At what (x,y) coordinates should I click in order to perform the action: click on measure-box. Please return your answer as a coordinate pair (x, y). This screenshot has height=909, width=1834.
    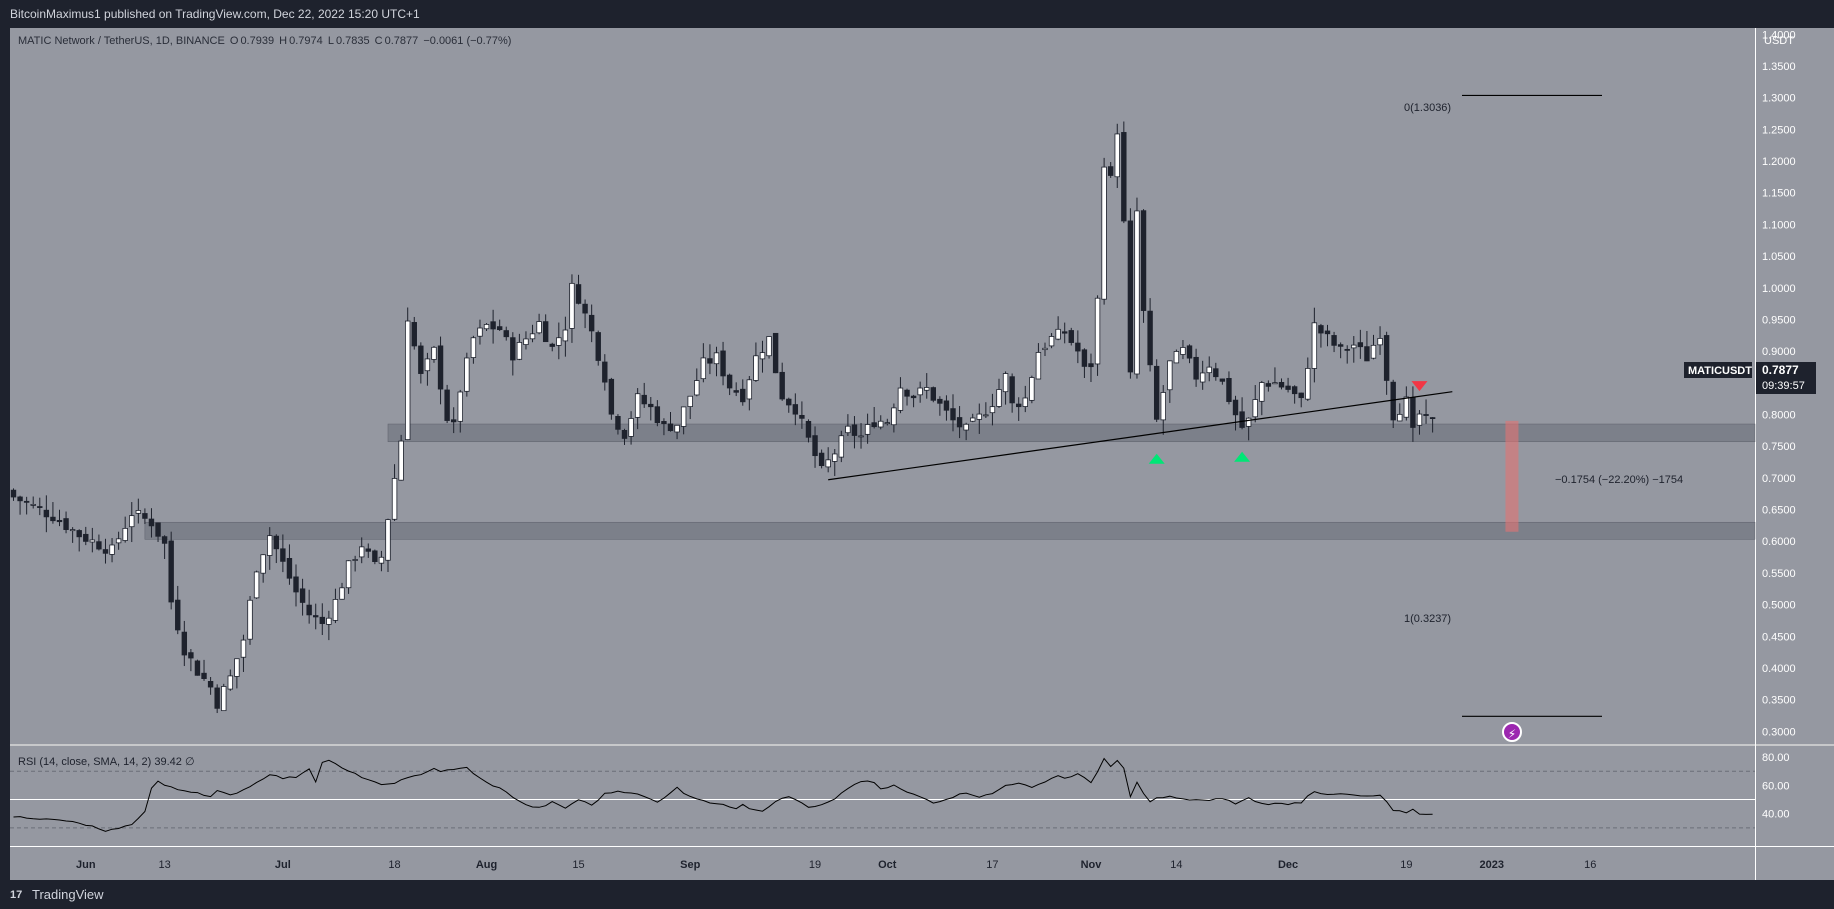
    Looking at the image, I should click on (1512, 476).